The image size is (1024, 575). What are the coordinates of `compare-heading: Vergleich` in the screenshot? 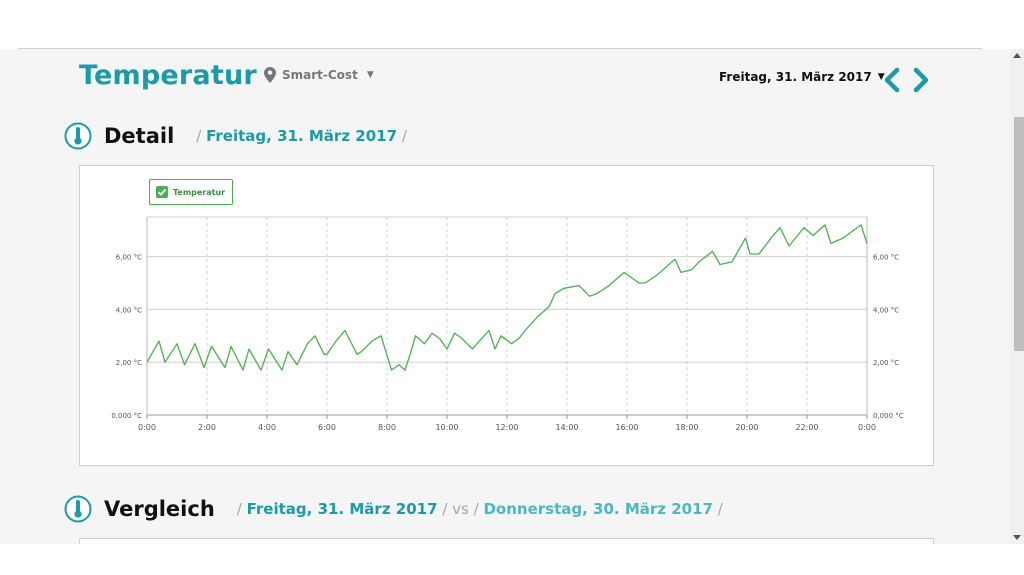 It's located at (159, 509).